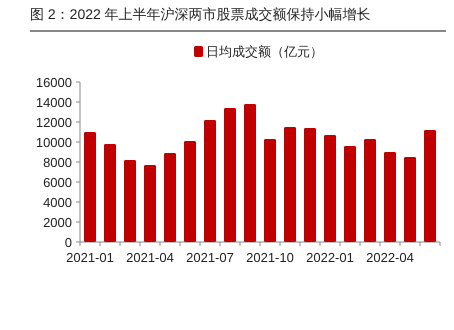  I want to click on y-tick-label: 0, so click(68, 242).